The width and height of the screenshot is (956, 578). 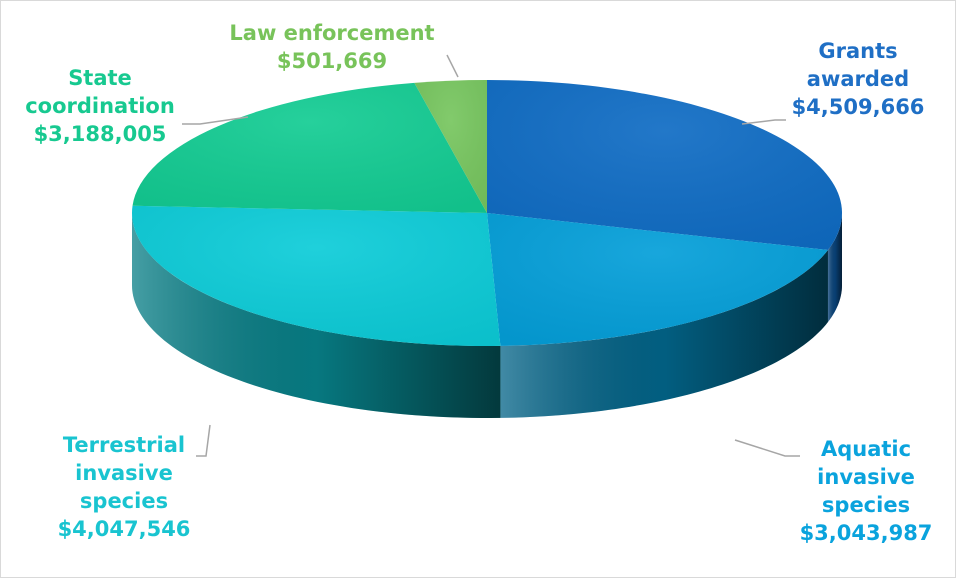 I want to click on slice-label-1-line-0: Aquatic, so click(x=866, y=449).